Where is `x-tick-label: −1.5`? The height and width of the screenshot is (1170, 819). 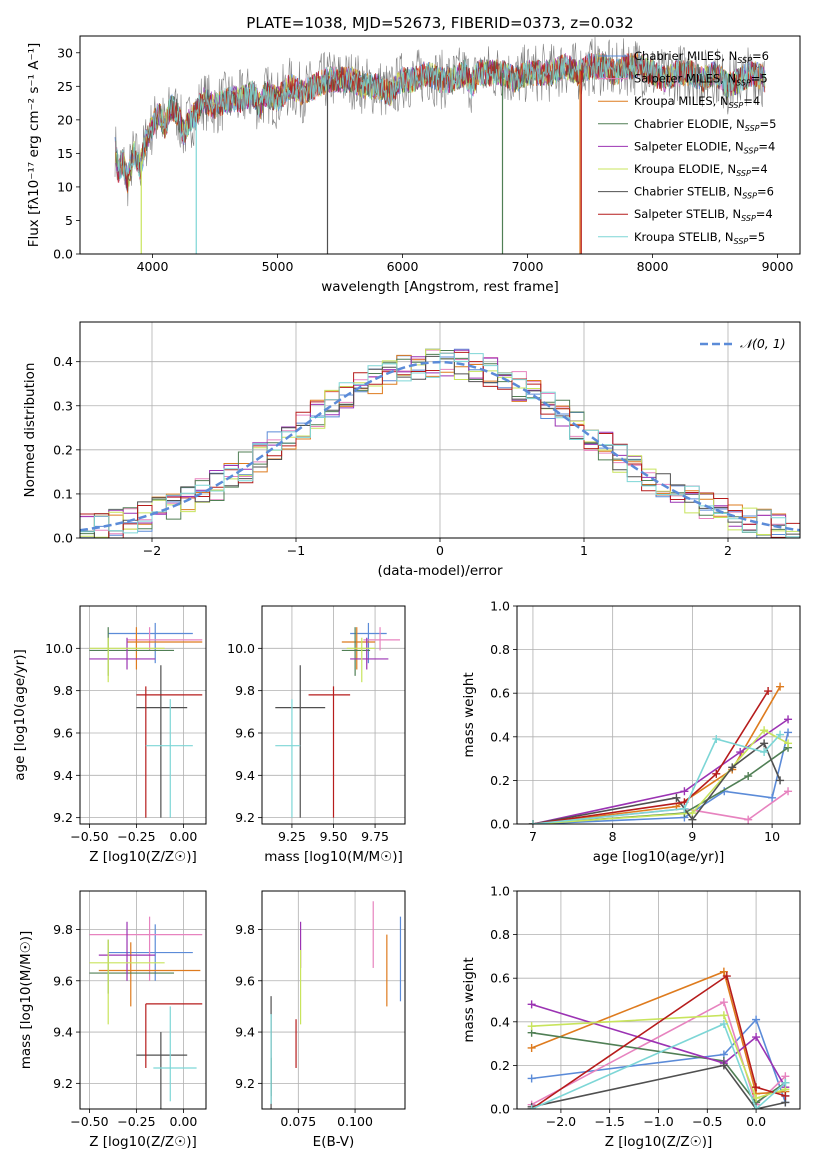 x-tick-label: −1.5 is located at coordinates (610, 1121).